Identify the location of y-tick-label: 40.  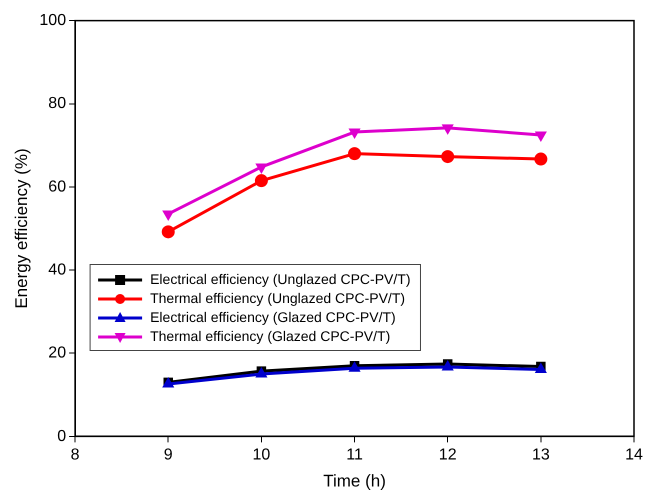
(57, 269).